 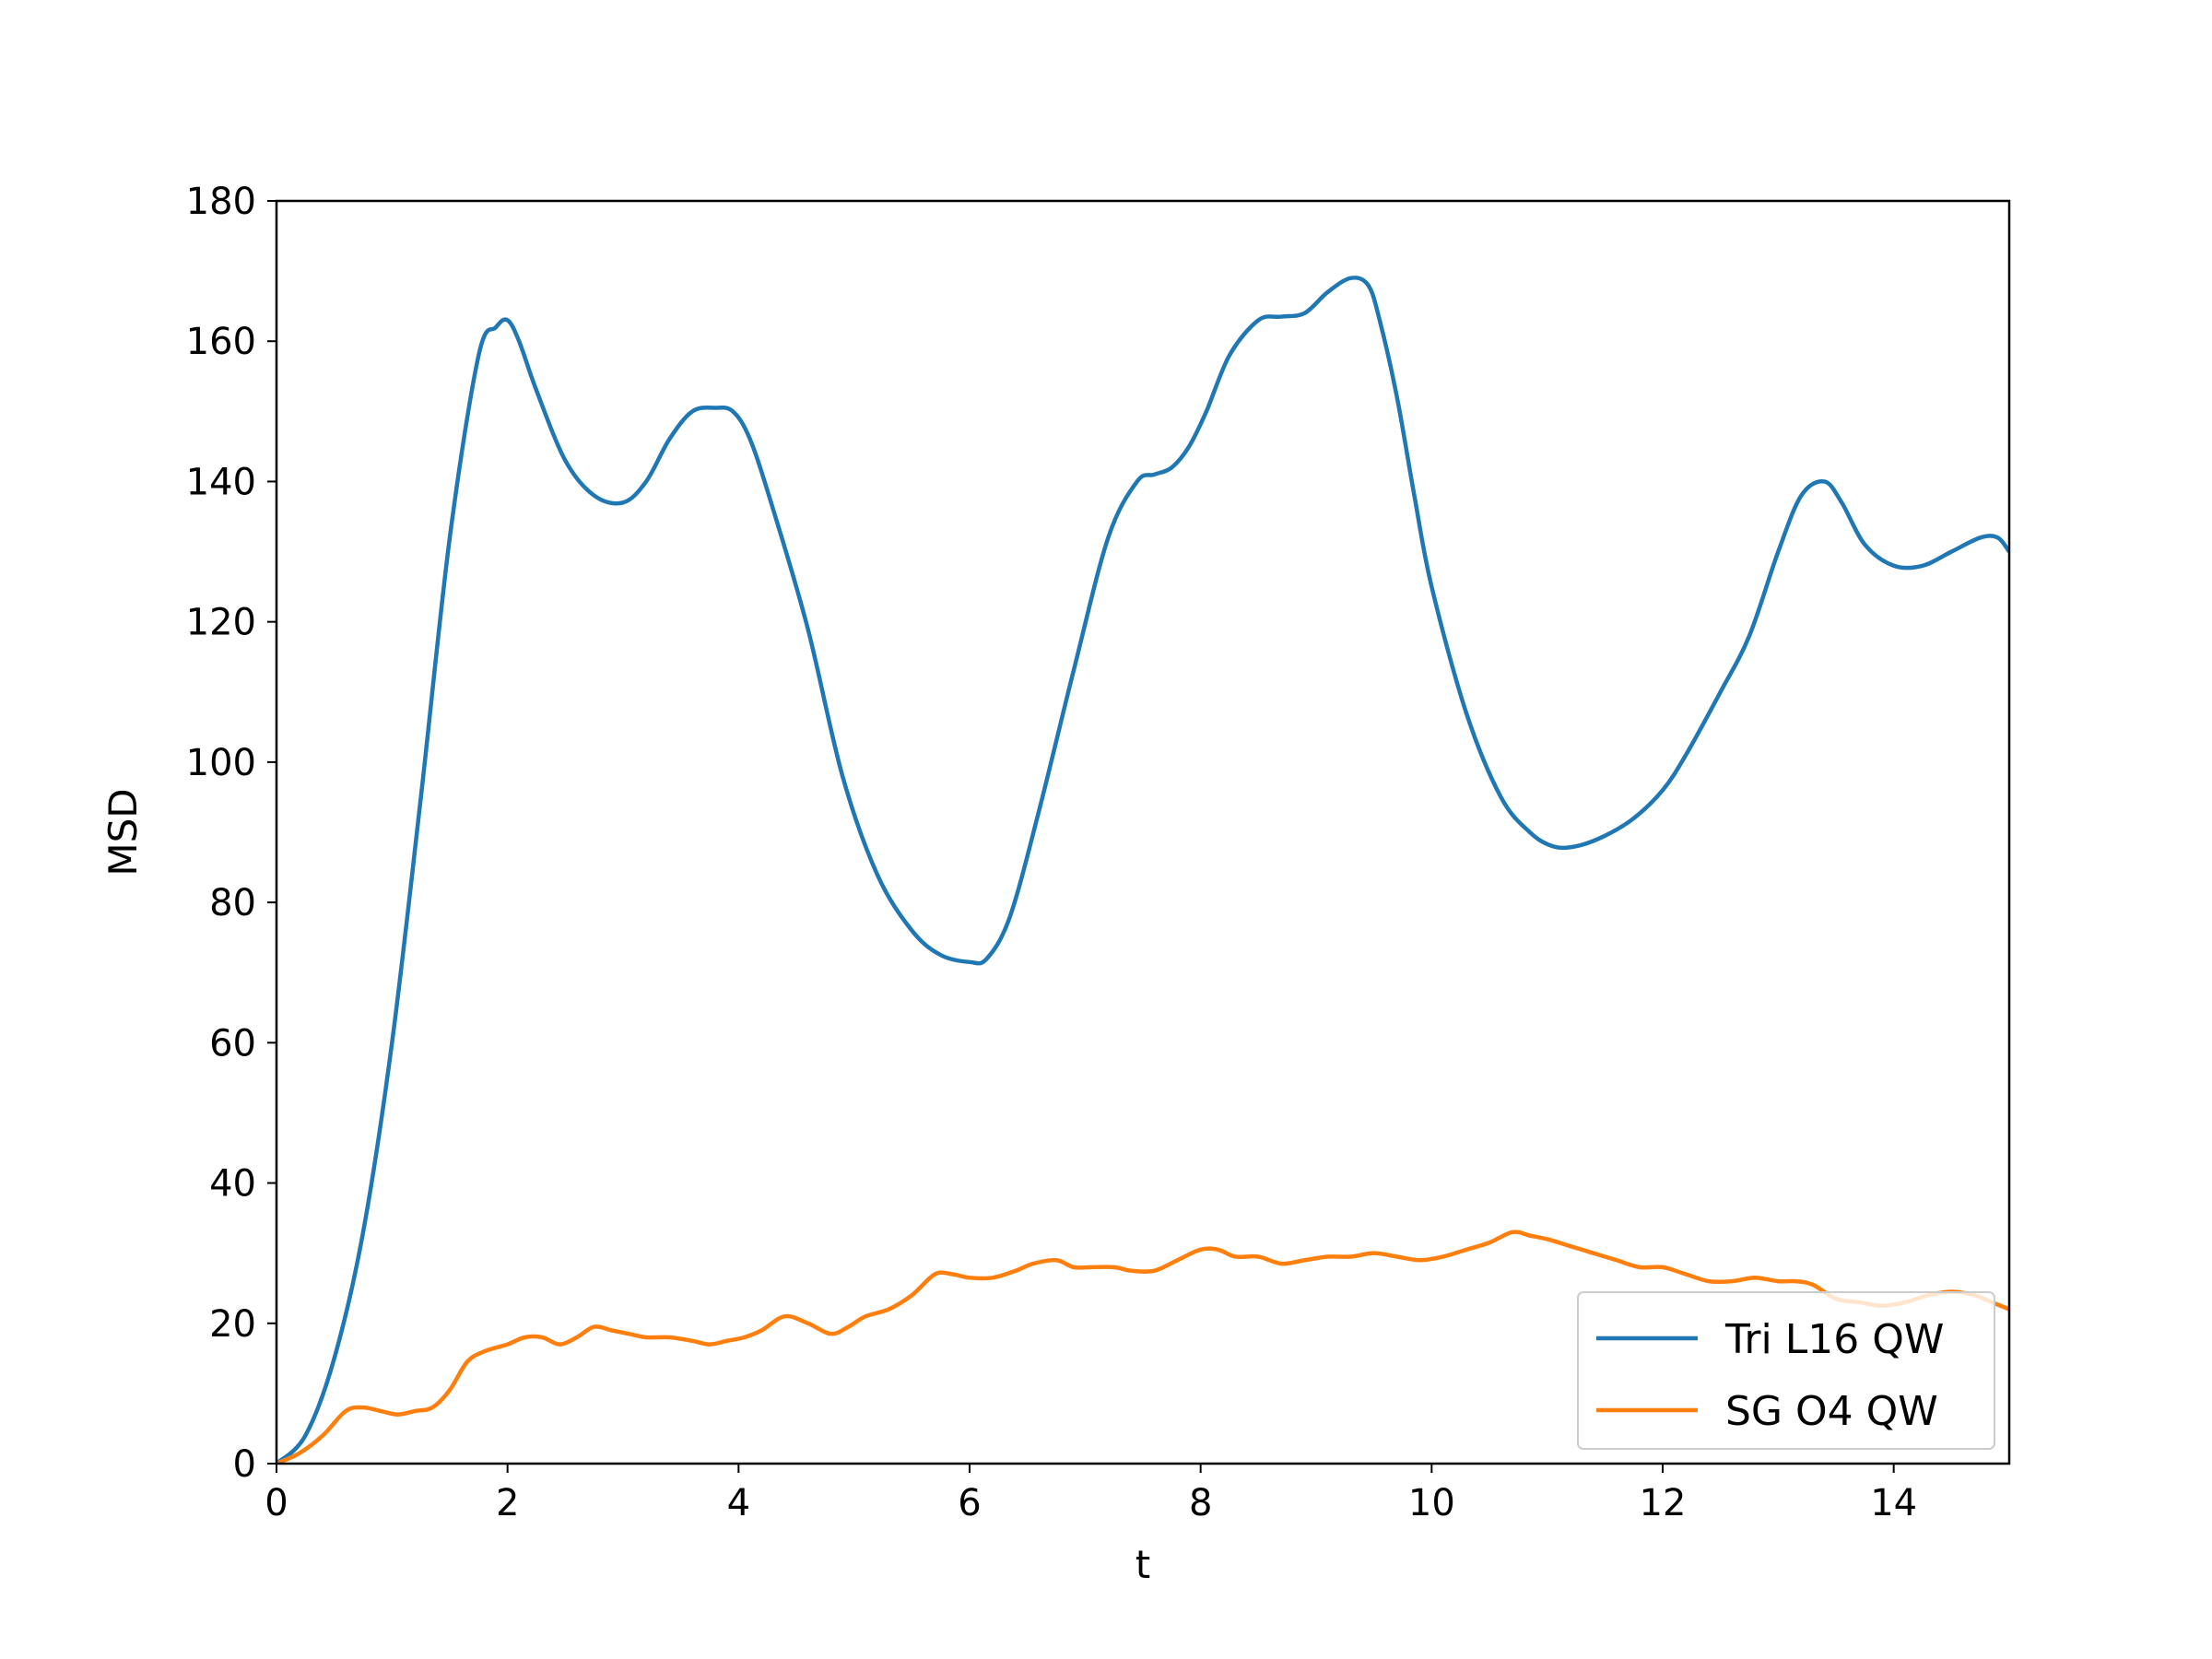 What do you see at coordinates (1142, 1564) in the screenshot?
I see `x-axis-label: t` at bounding box center [1142, 1564].